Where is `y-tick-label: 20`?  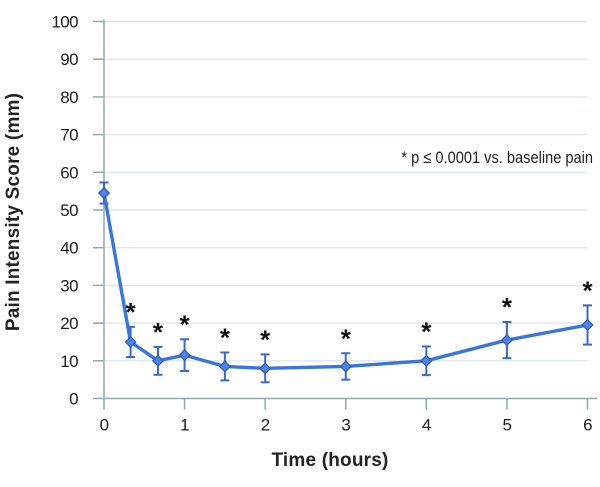
y-tick-label: 20 is located at coordinates (69, 323).